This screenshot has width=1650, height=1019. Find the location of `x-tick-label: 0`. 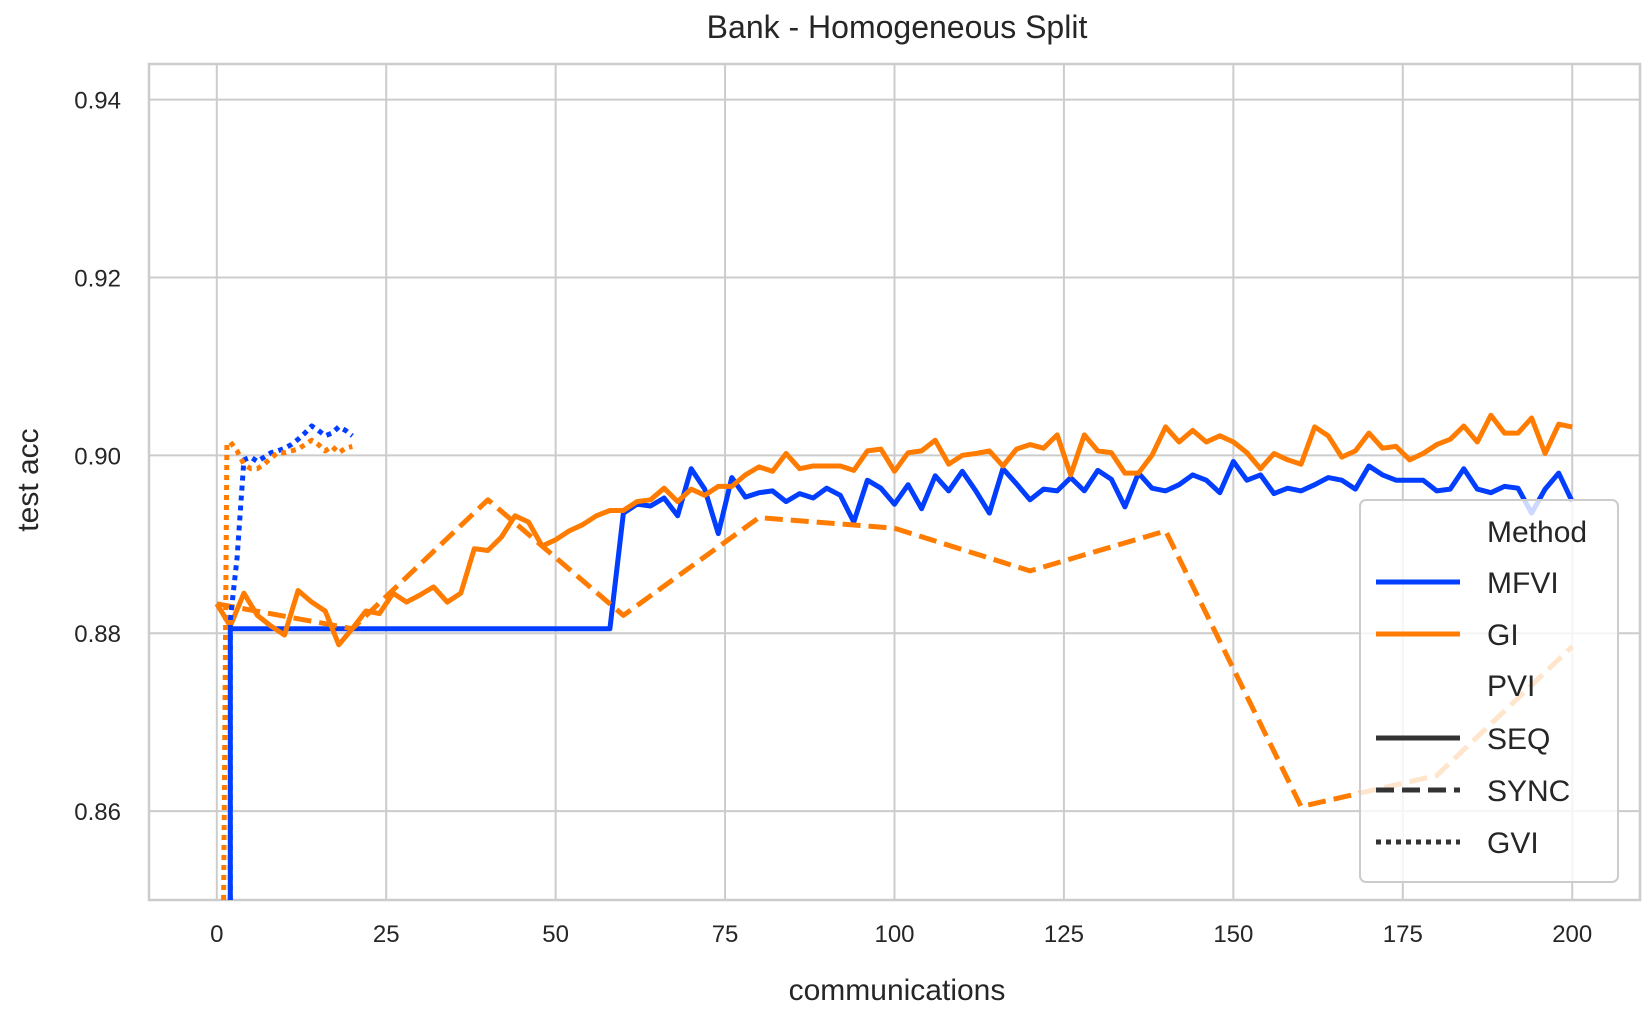

x-tick-label: 0 is located at coordinates (216, 934).